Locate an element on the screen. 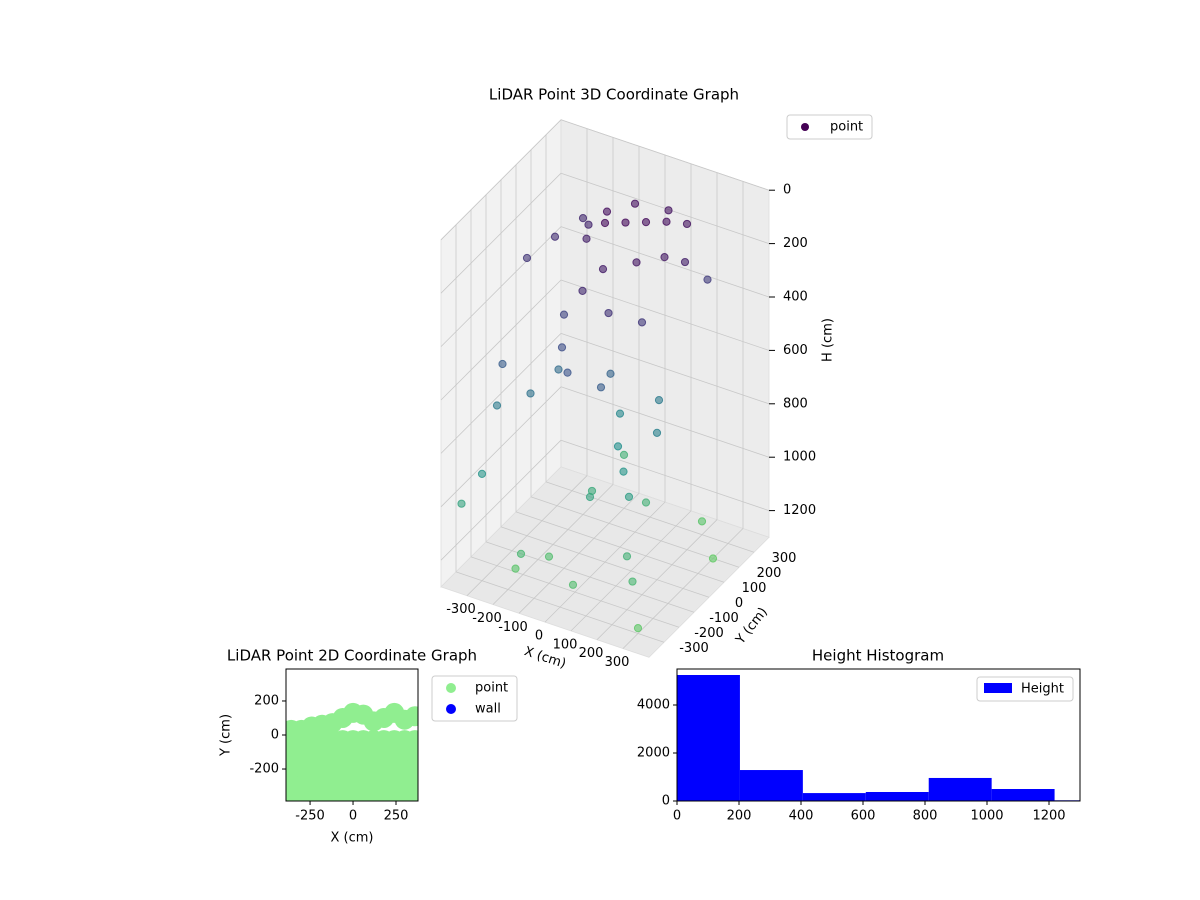 Image resolution: width=1200 pixels, height=900 pixels. chart-title: Height Histogram is located at coordinates (878, 656).